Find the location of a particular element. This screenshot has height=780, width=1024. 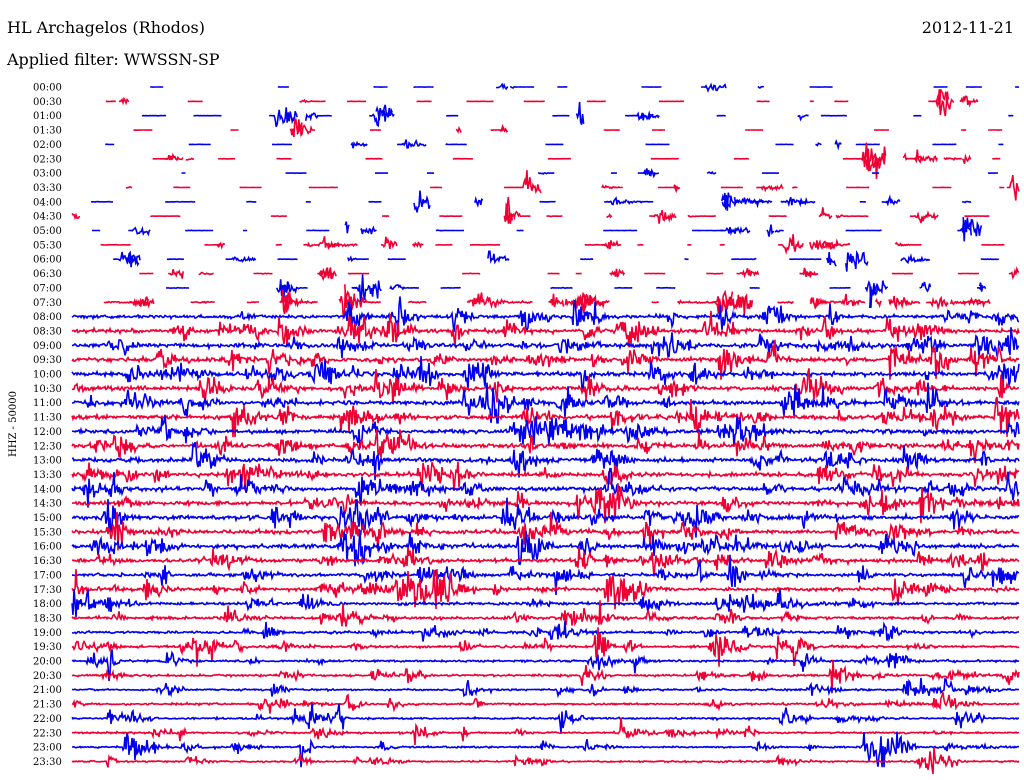

row-time-label: 15:00 is located at coordinates (47, 518).